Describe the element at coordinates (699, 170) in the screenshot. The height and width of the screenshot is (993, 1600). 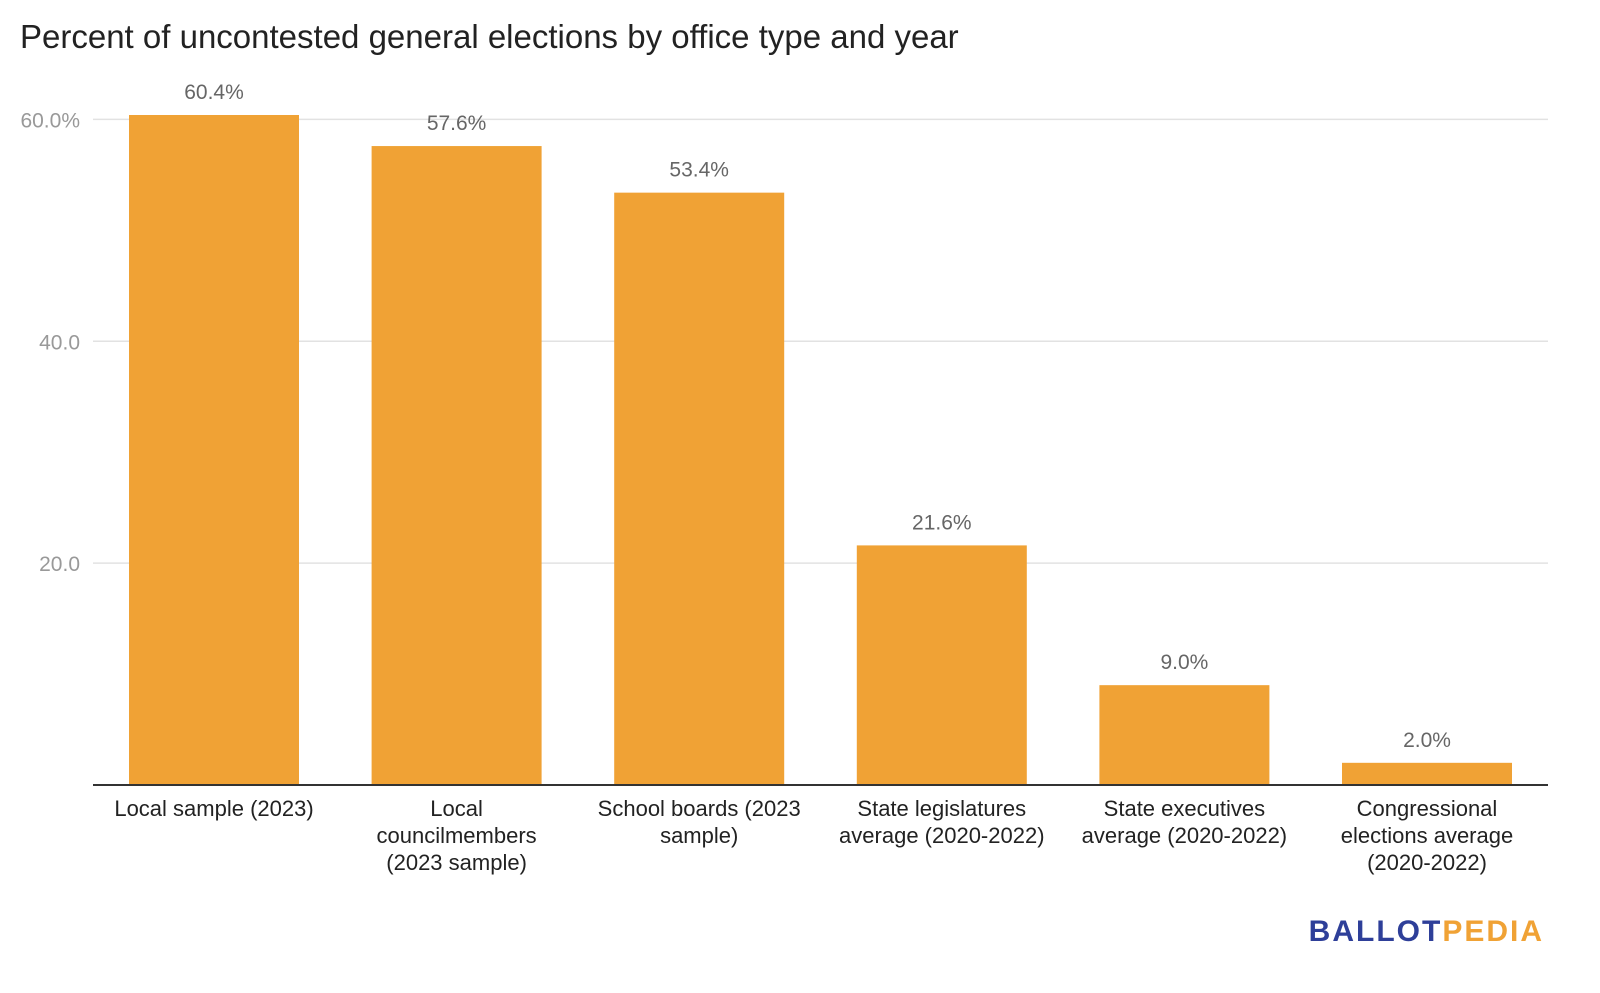
I see `data-label: 53.4%` at that location.